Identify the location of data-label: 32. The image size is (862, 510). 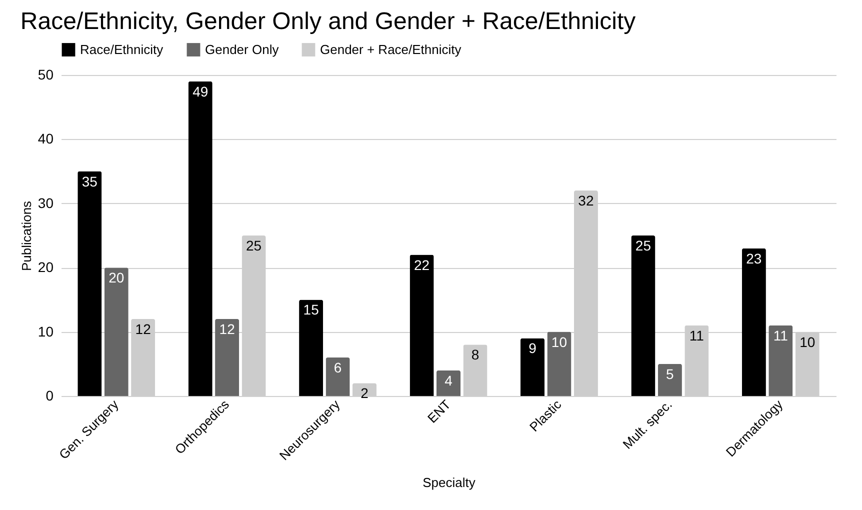
(586, 200).